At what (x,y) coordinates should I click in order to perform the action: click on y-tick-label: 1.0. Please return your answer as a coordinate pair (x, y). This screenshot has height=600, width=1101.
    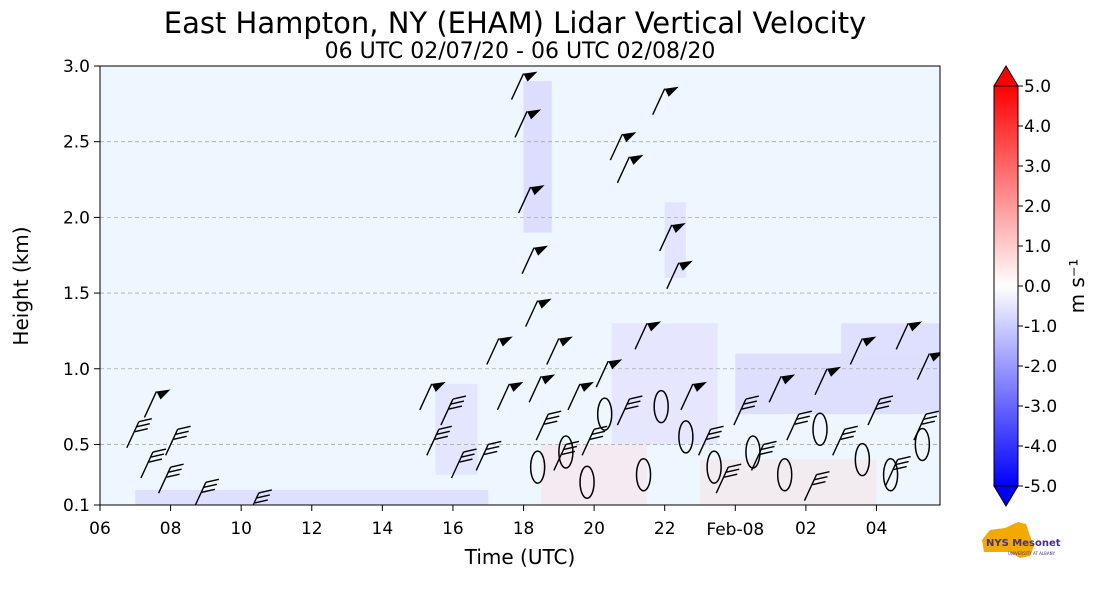
    Looking at the image, I should click on (76, 370).